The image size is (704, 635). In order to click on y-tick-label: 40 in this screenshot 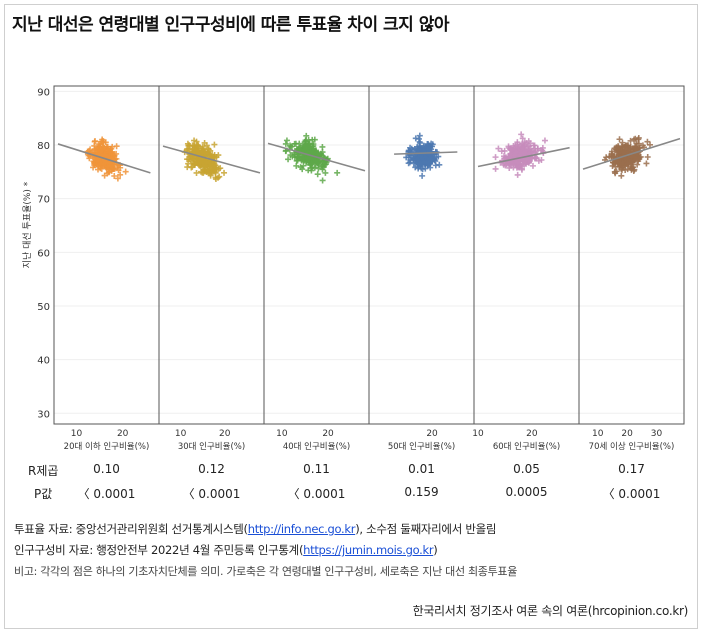, I will do `click(43, 361)`.